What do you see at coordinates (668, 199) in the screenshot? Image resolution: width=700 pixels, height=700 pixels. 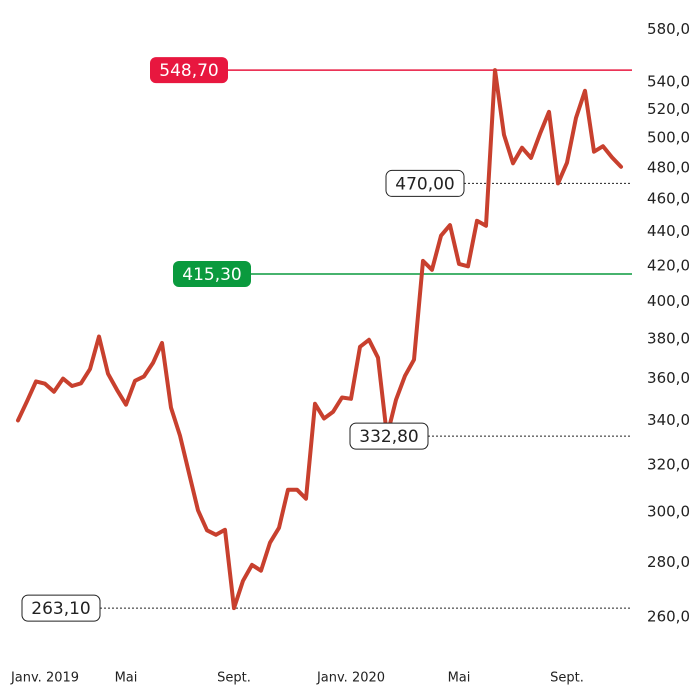 I see `y-tick-label: 460,0` at bounding box center [668, 199].